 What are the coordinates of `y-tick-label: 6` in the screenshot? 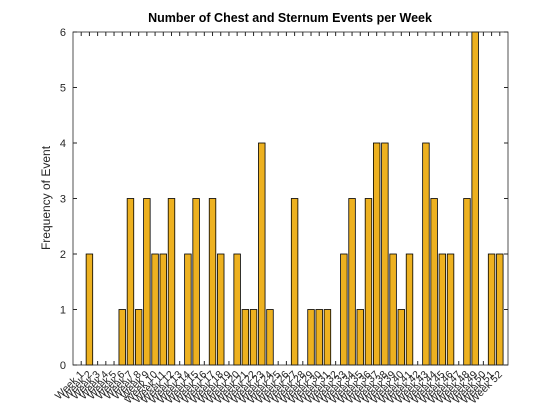 It's located at (63, 33).